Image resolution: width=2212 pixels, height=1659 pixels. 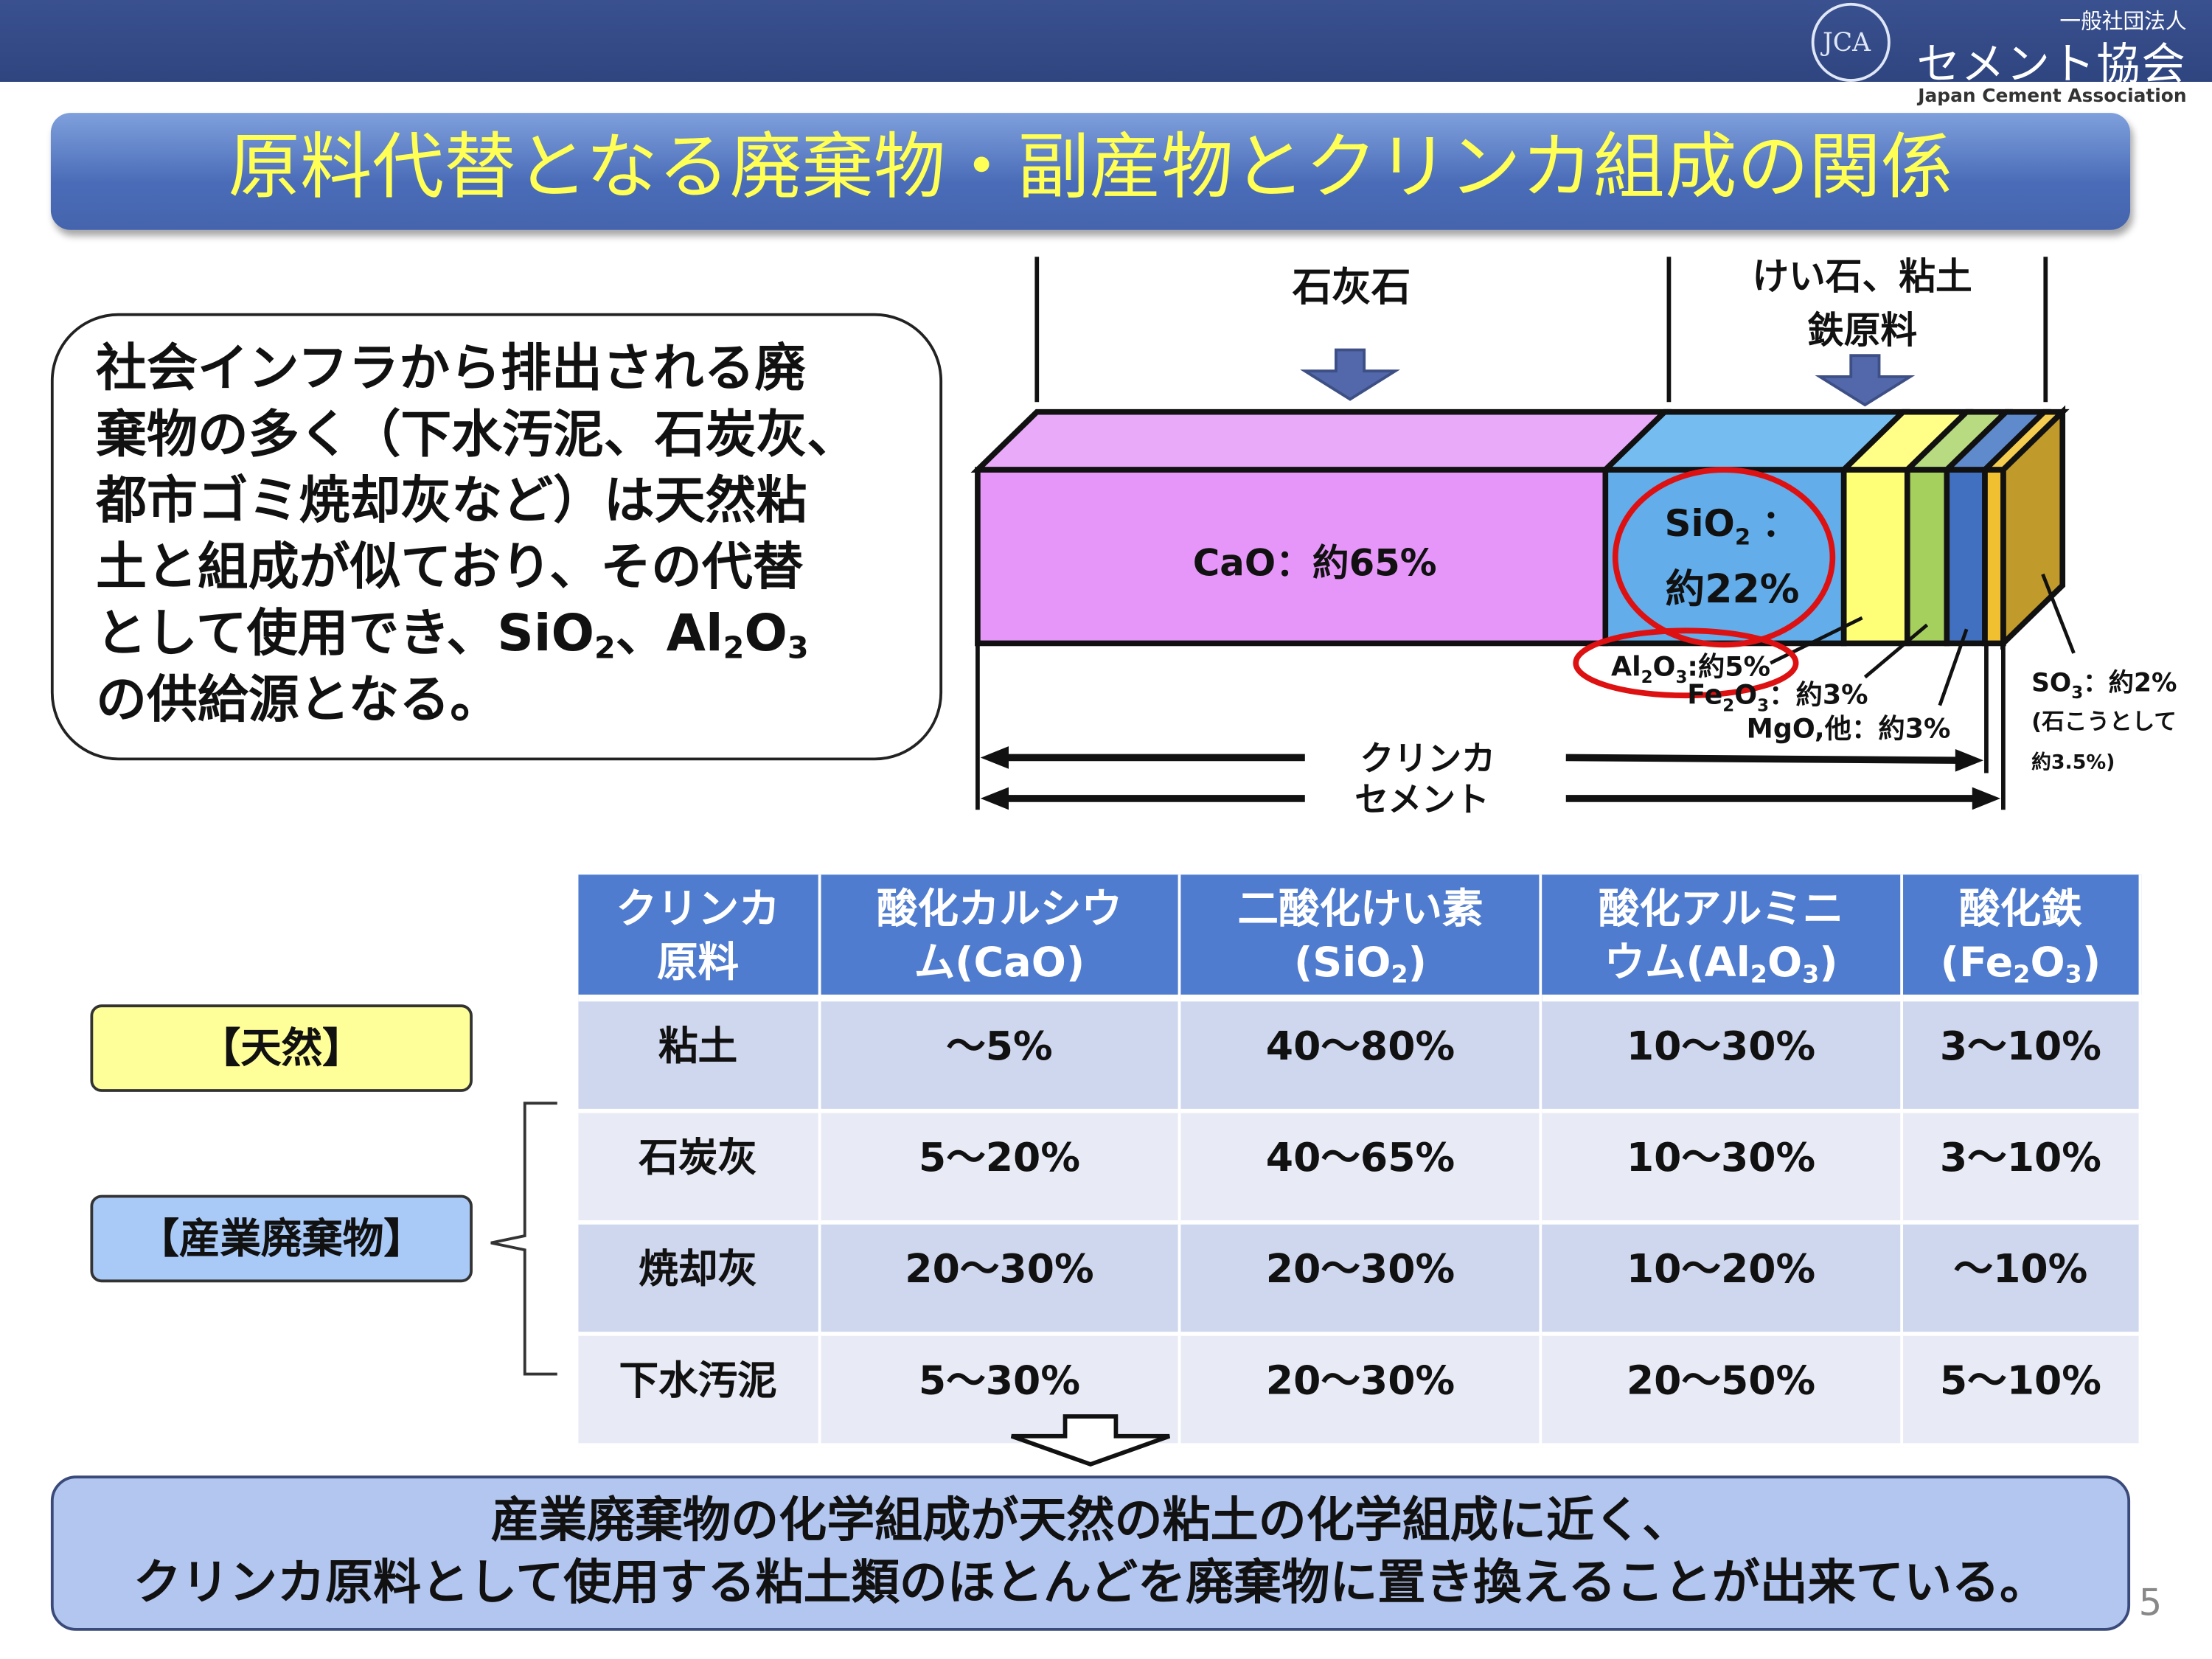 I want to click on text-segment: として使用でき、SiO, so click(x=345, y=634).